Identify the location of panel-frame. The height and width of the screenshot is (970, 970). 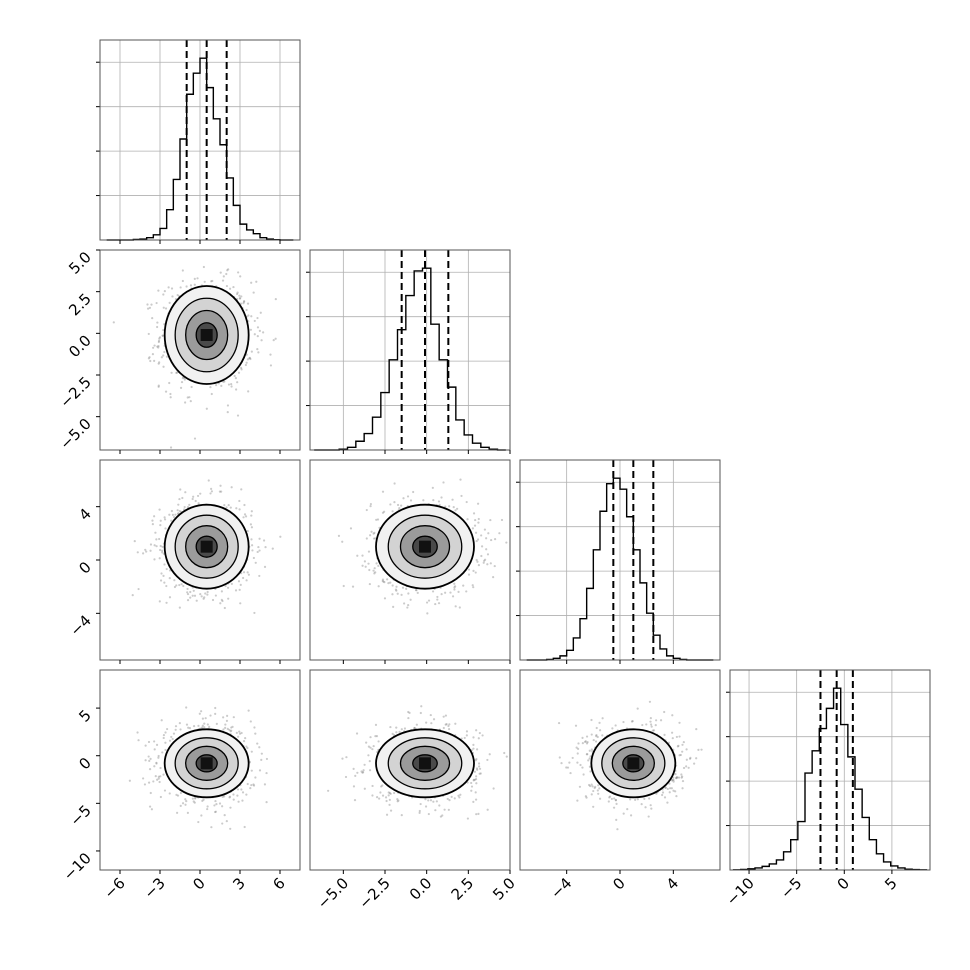
(410, 350).